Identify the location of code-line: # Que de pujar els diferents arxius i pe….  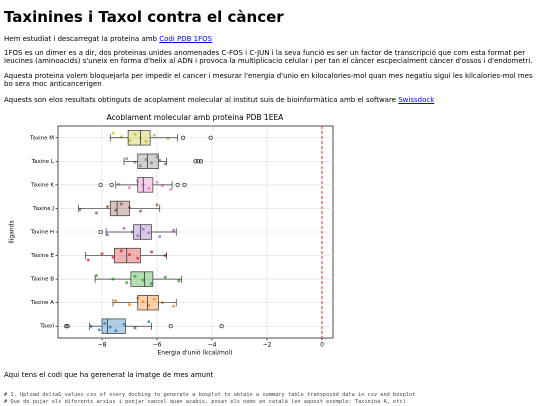
(205, 402).